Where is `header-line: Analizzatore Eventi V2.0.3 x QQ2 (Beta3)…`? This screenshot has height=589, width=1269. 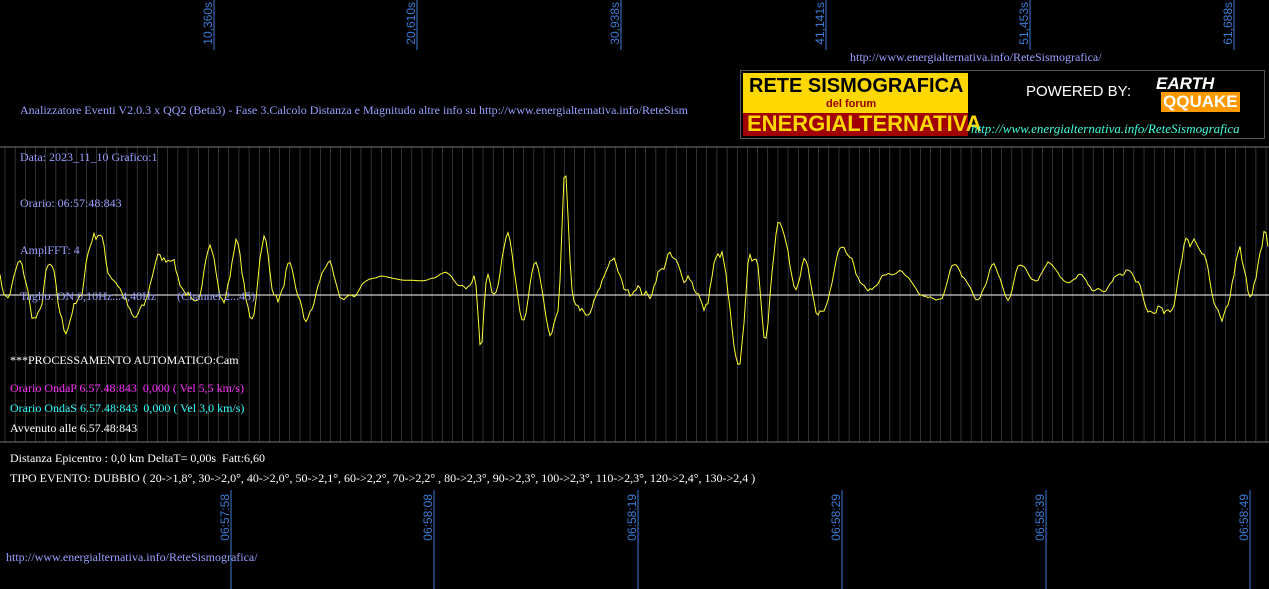 header-line: Analizzatore Eventi V2.0.3 x QQ2 (Beta3)… is located at coordinates (354, 110).